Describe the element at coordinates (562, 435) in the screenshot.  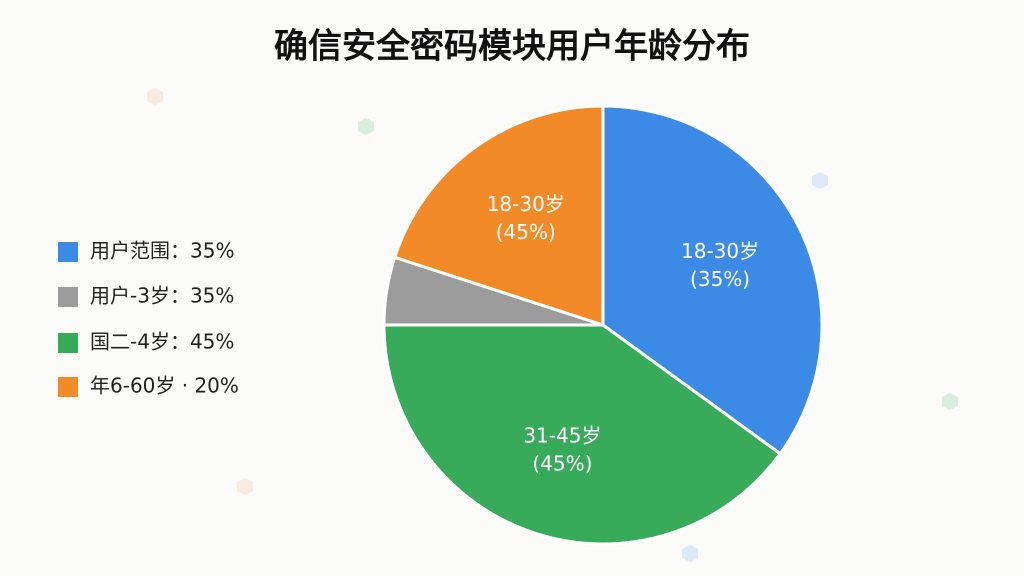
I see `slice-label: 31-45岁` at that location.